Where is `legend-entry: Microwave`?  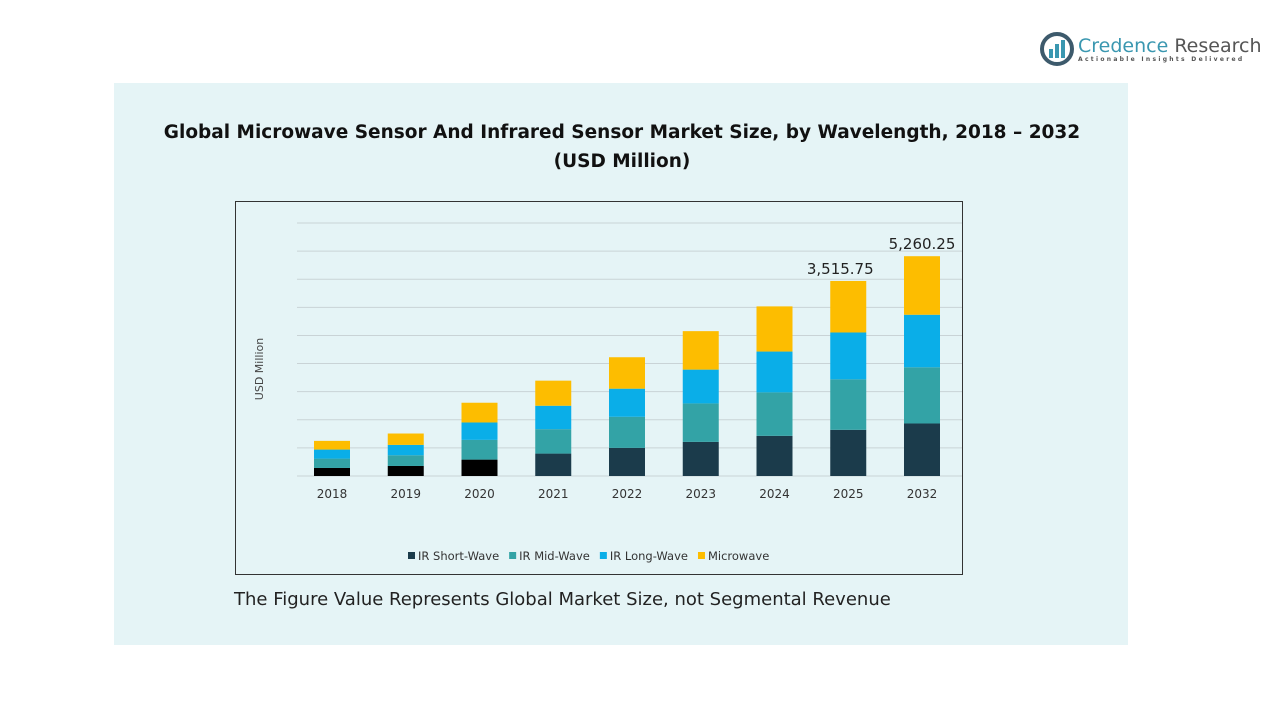
legend-entry: Microwave is located at coordinates (738, 556).